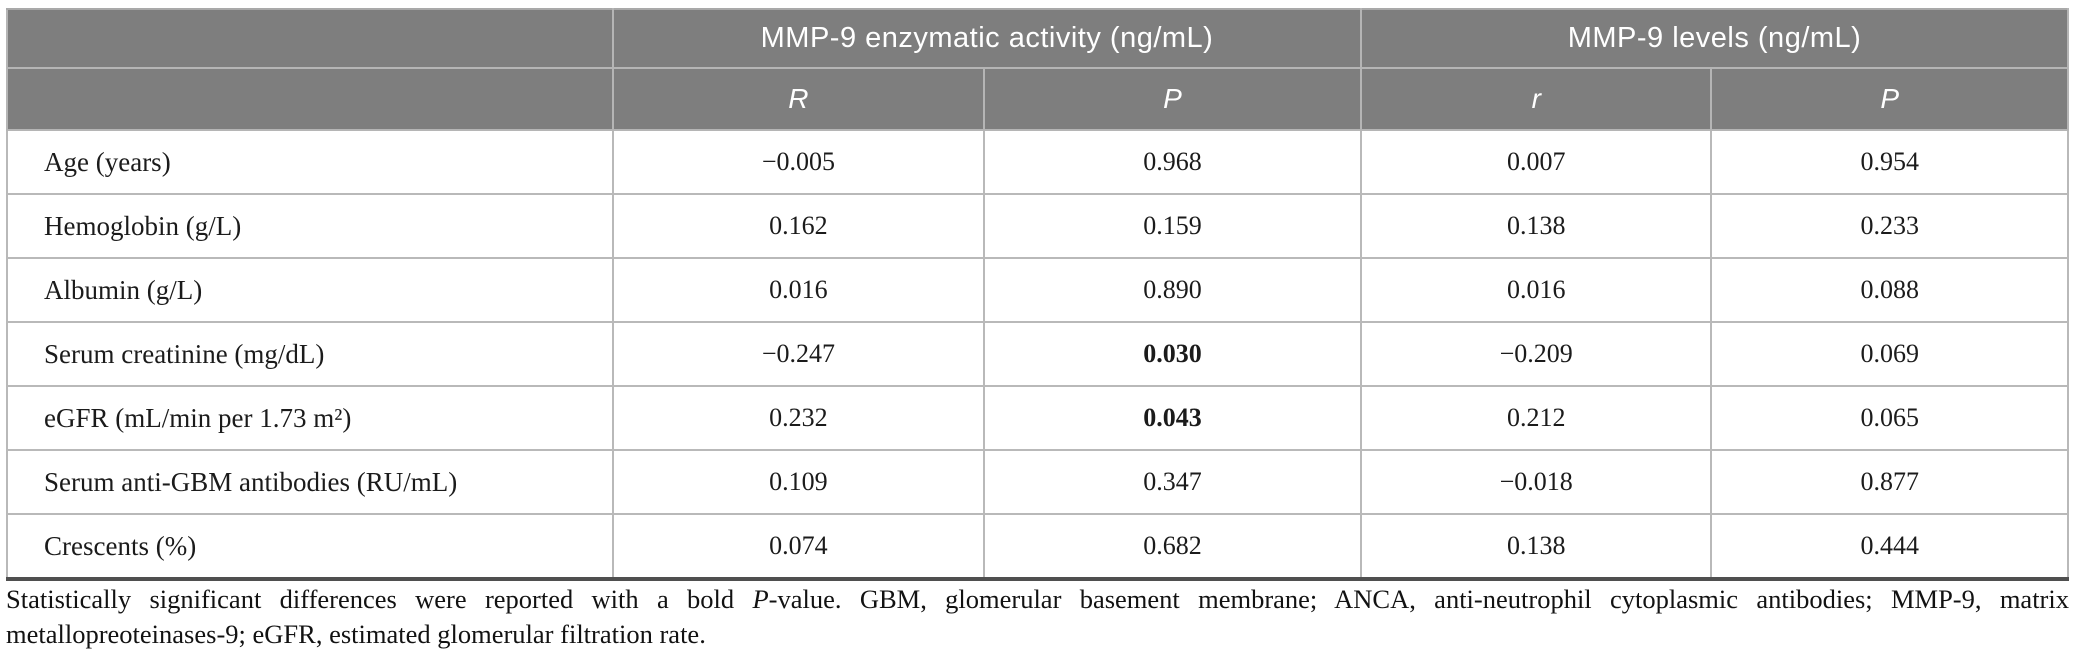 The width and height of the screenshot is (2075, 658). Describe the element at coordinates (1172, 226) in the screenshot. I see `cell-value: 0.159` at that location.